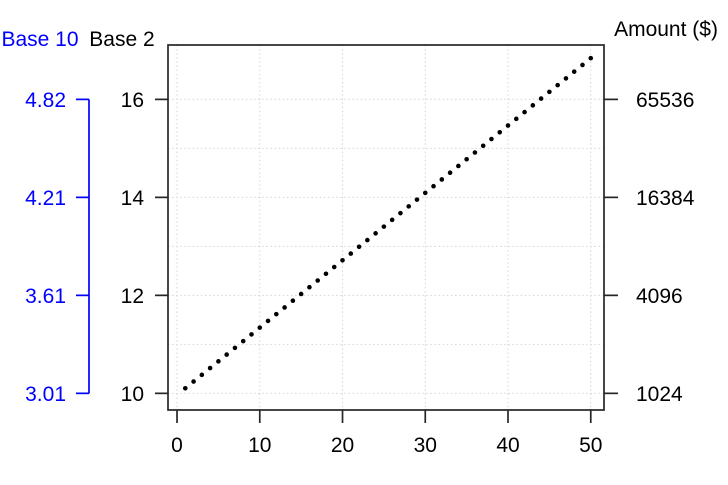  What do you see at coordinates (45, 296) in the screenshot?
I see `base10-tick-label: 3.61` at bounding box center [45, 296].